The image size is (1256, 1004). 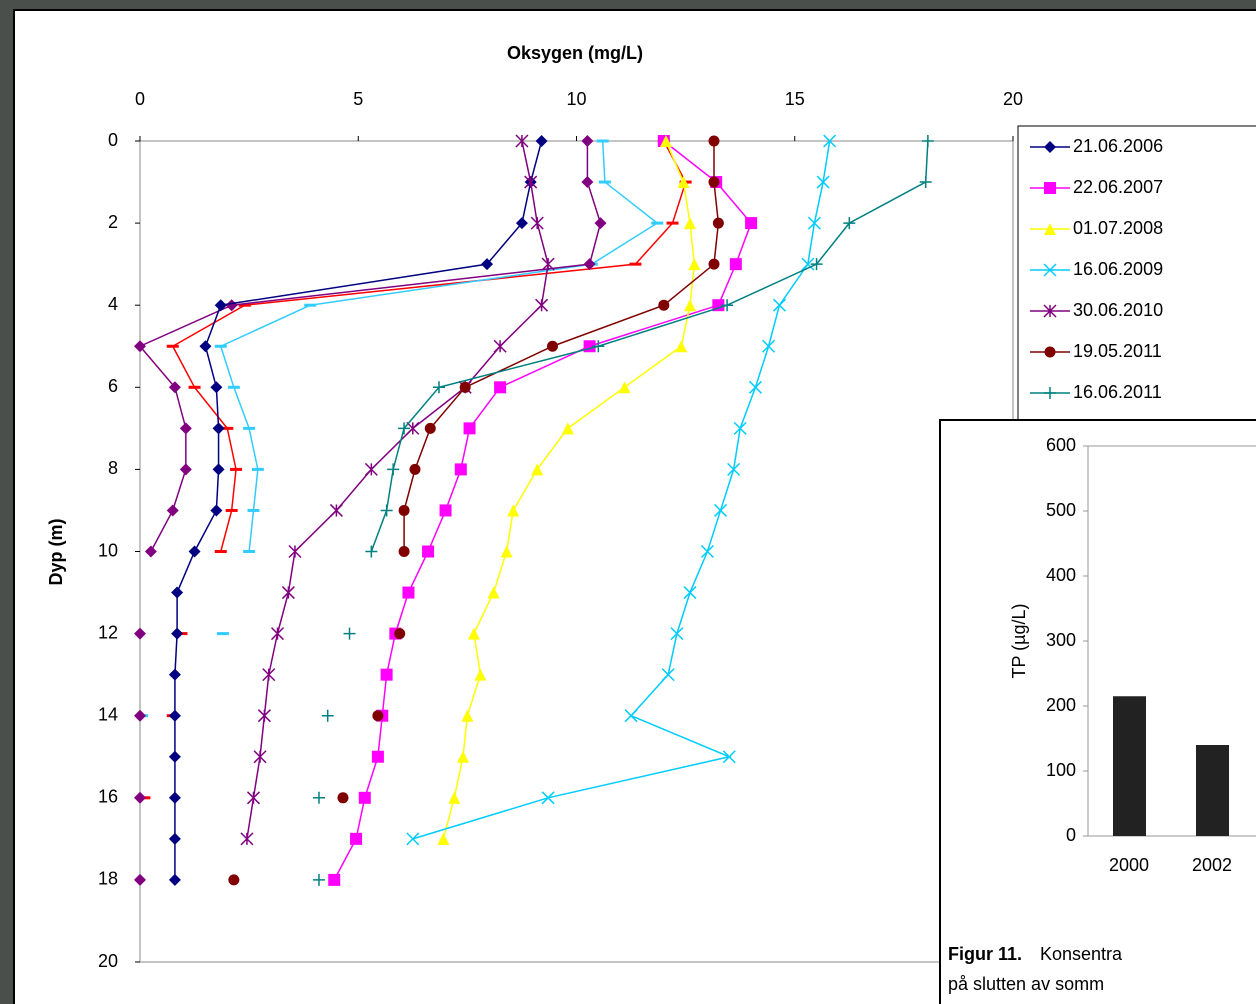 What do you see at coordinates (113, 386) in the screenshot?
I see `y-tick-label: 6` at bounding box center [113, 386].